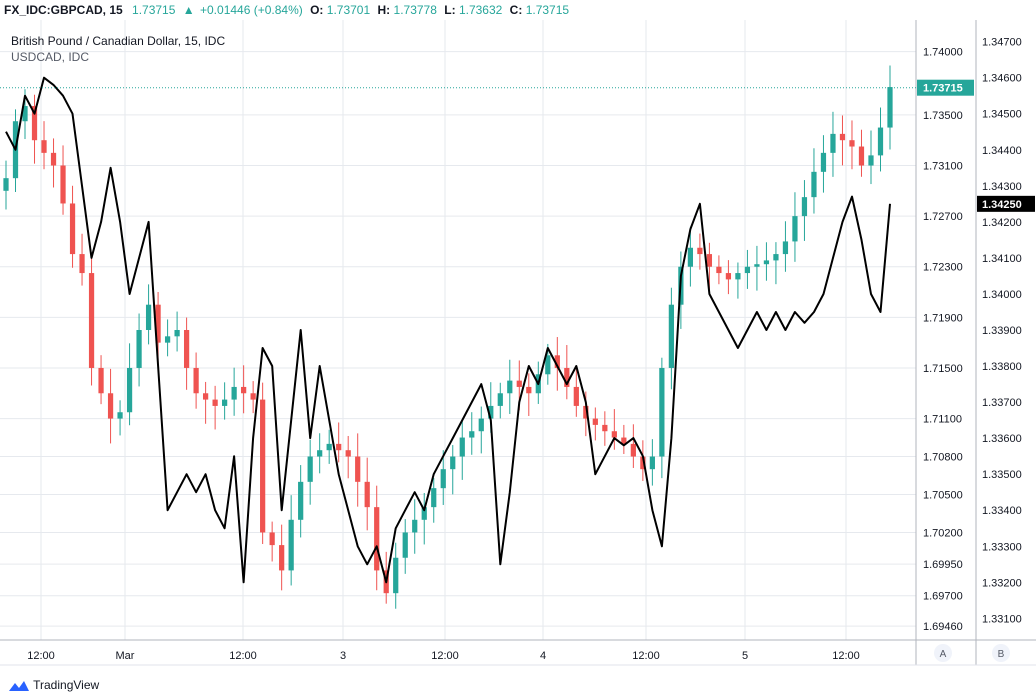 This screenshot has width=1036, height=696. Describe the element at coordinates (154, 10) in the screenshot. I see `last-price: 1.73715` at that location.